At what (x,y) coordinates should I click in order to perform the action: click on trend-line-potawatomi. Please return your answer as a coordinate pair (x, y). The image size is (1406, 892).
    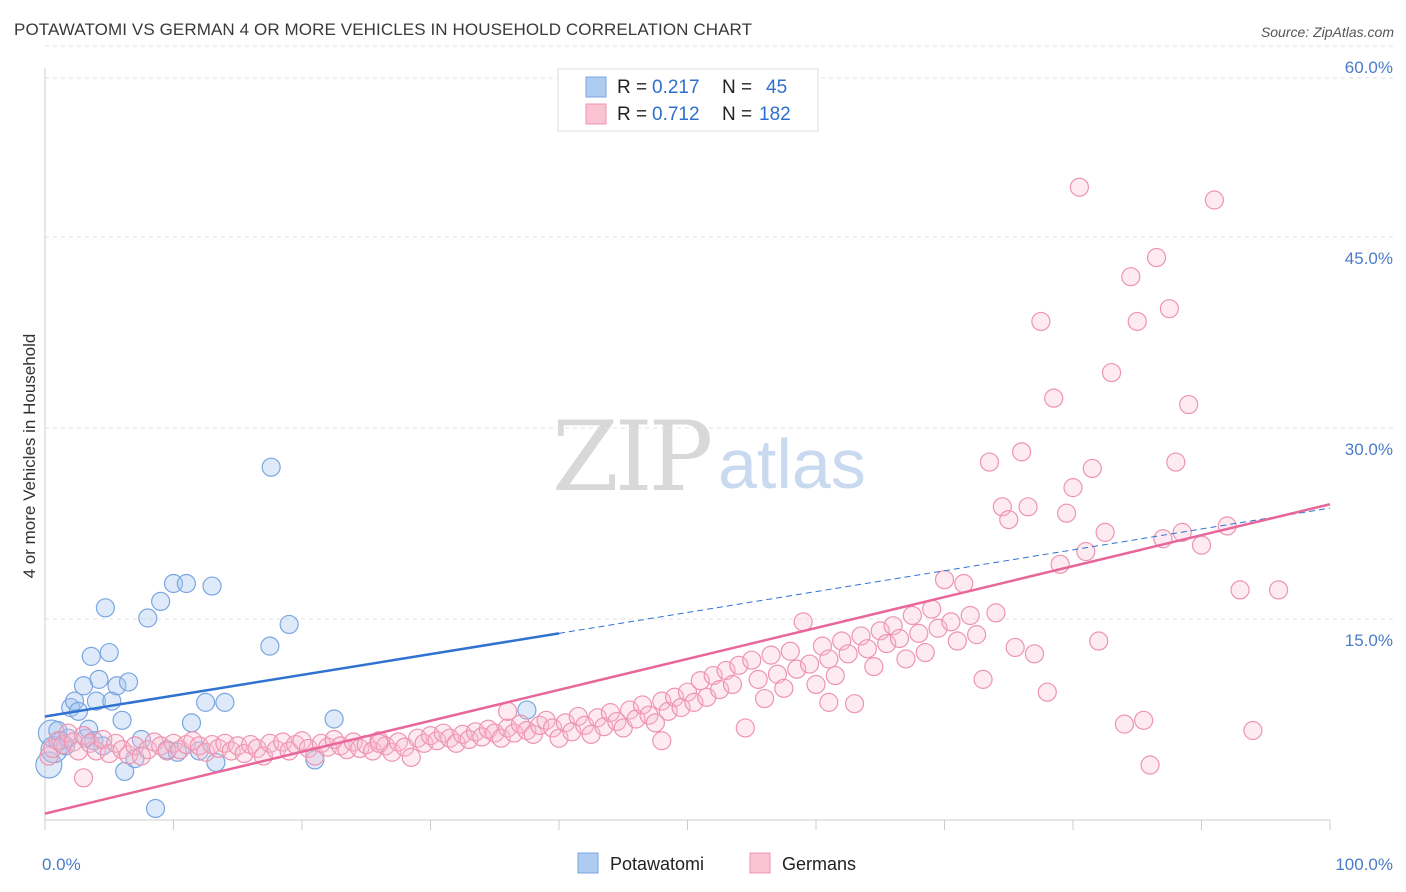
    Looking at the image, I should click on (302, 675).